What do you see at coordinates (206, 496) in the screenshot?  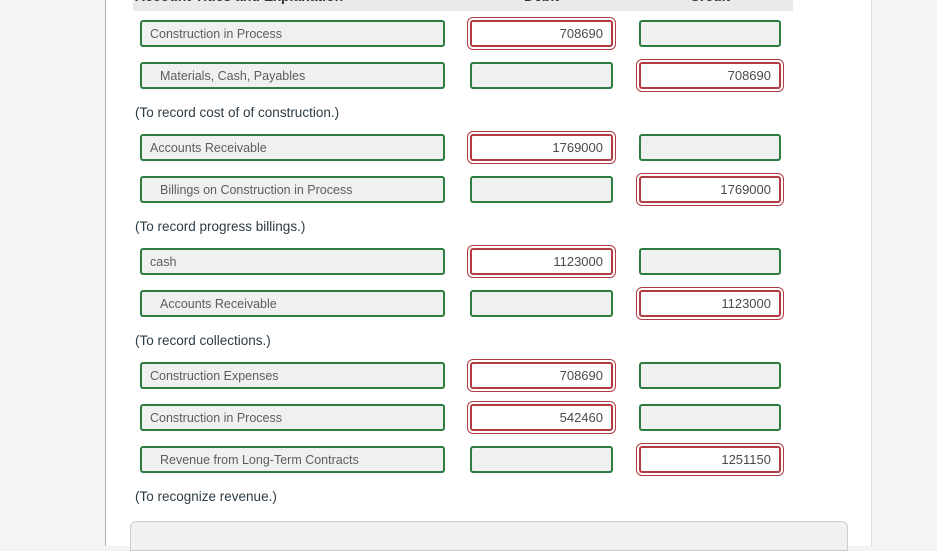 I see `entry-explanation: (To recognize revenue.)` at bounding box center [206, 496].